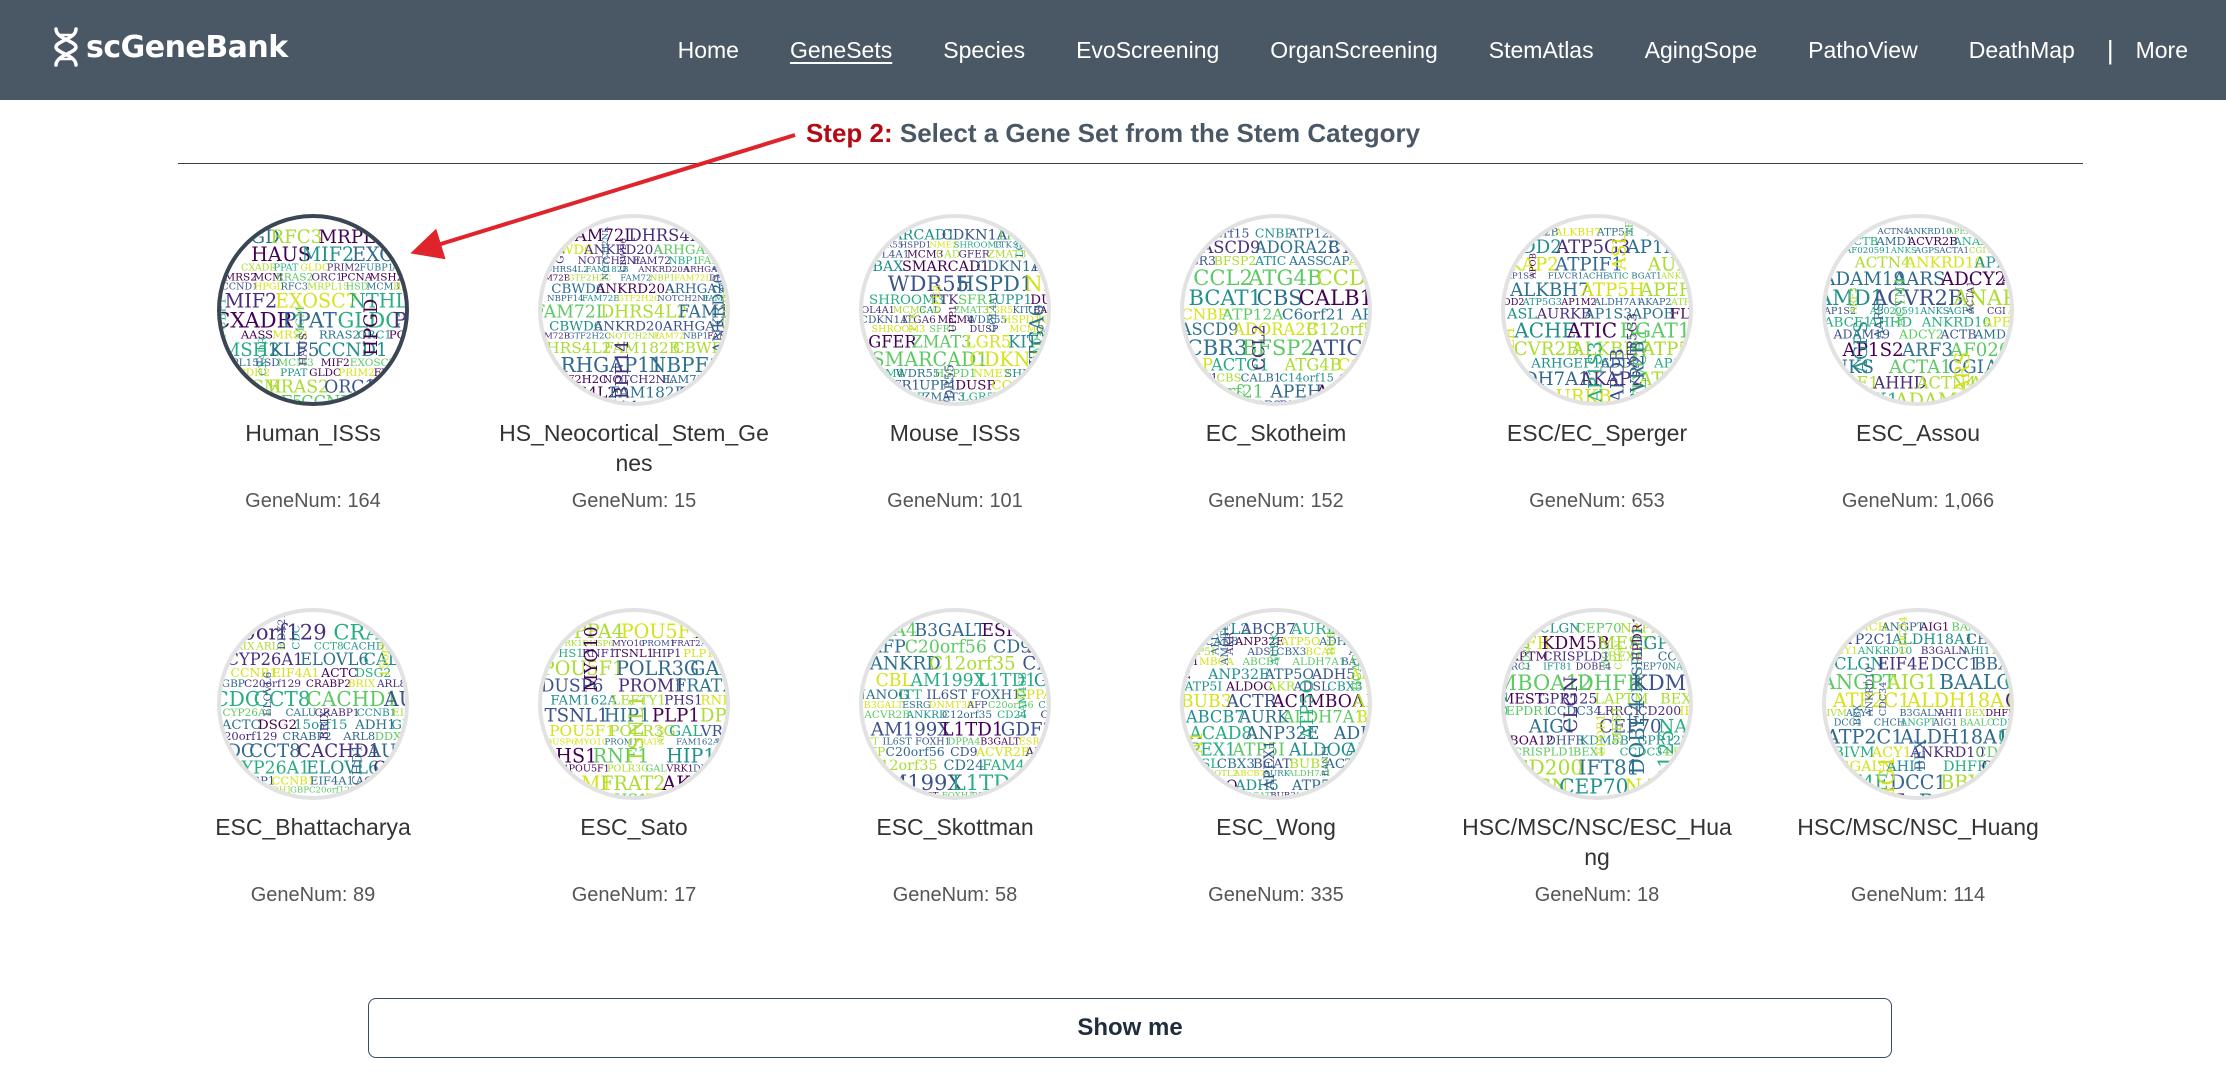 Image resolution: width=2226 pixels, height=1074 pixels. I want to click on step-text: Select a Gene Set from the Stem Category, so click(1160, 133).